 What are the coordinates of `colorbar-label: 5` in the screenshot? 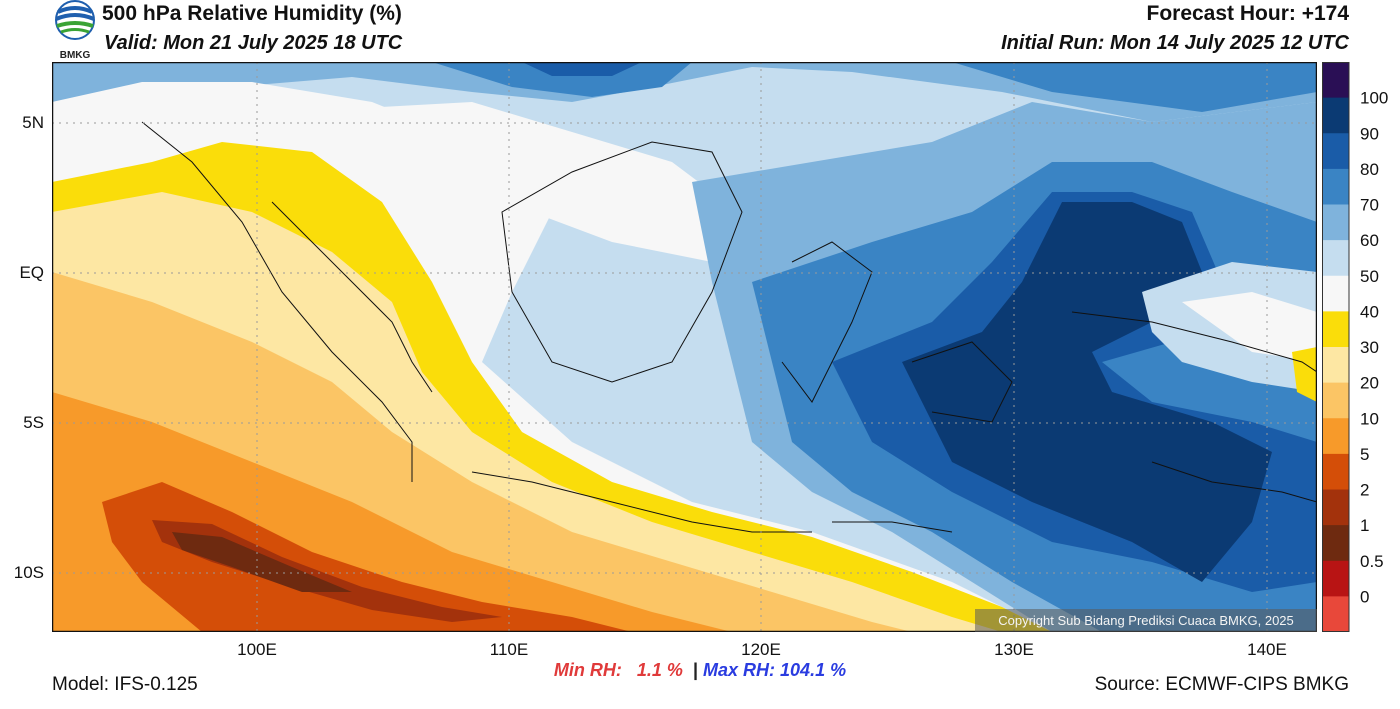 It's located at (1364, 454).